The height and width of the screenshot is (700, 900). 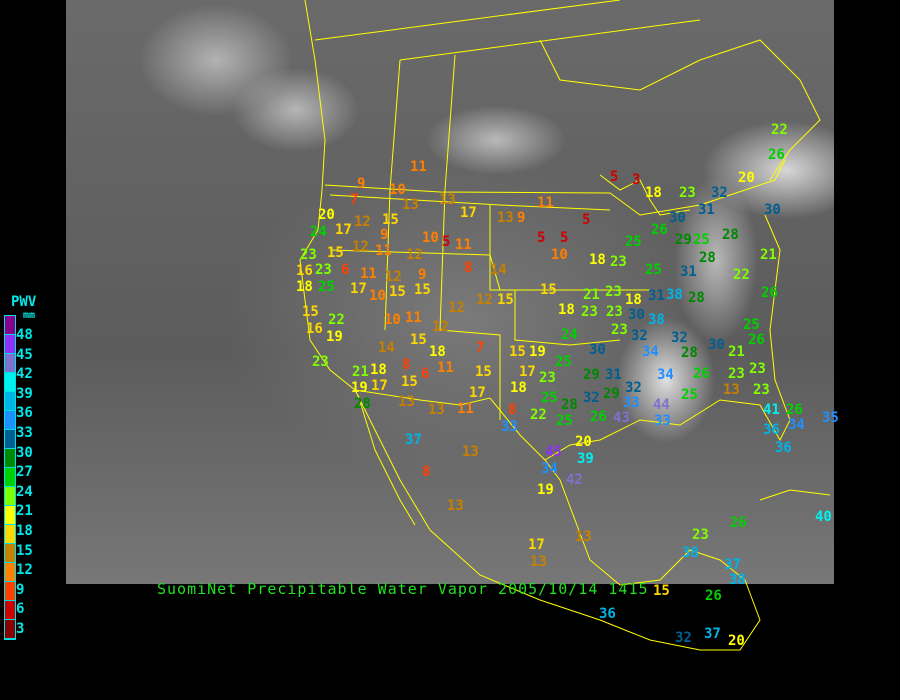 I want to click on station-pwv-value: 39, so click(x=585, y=459).